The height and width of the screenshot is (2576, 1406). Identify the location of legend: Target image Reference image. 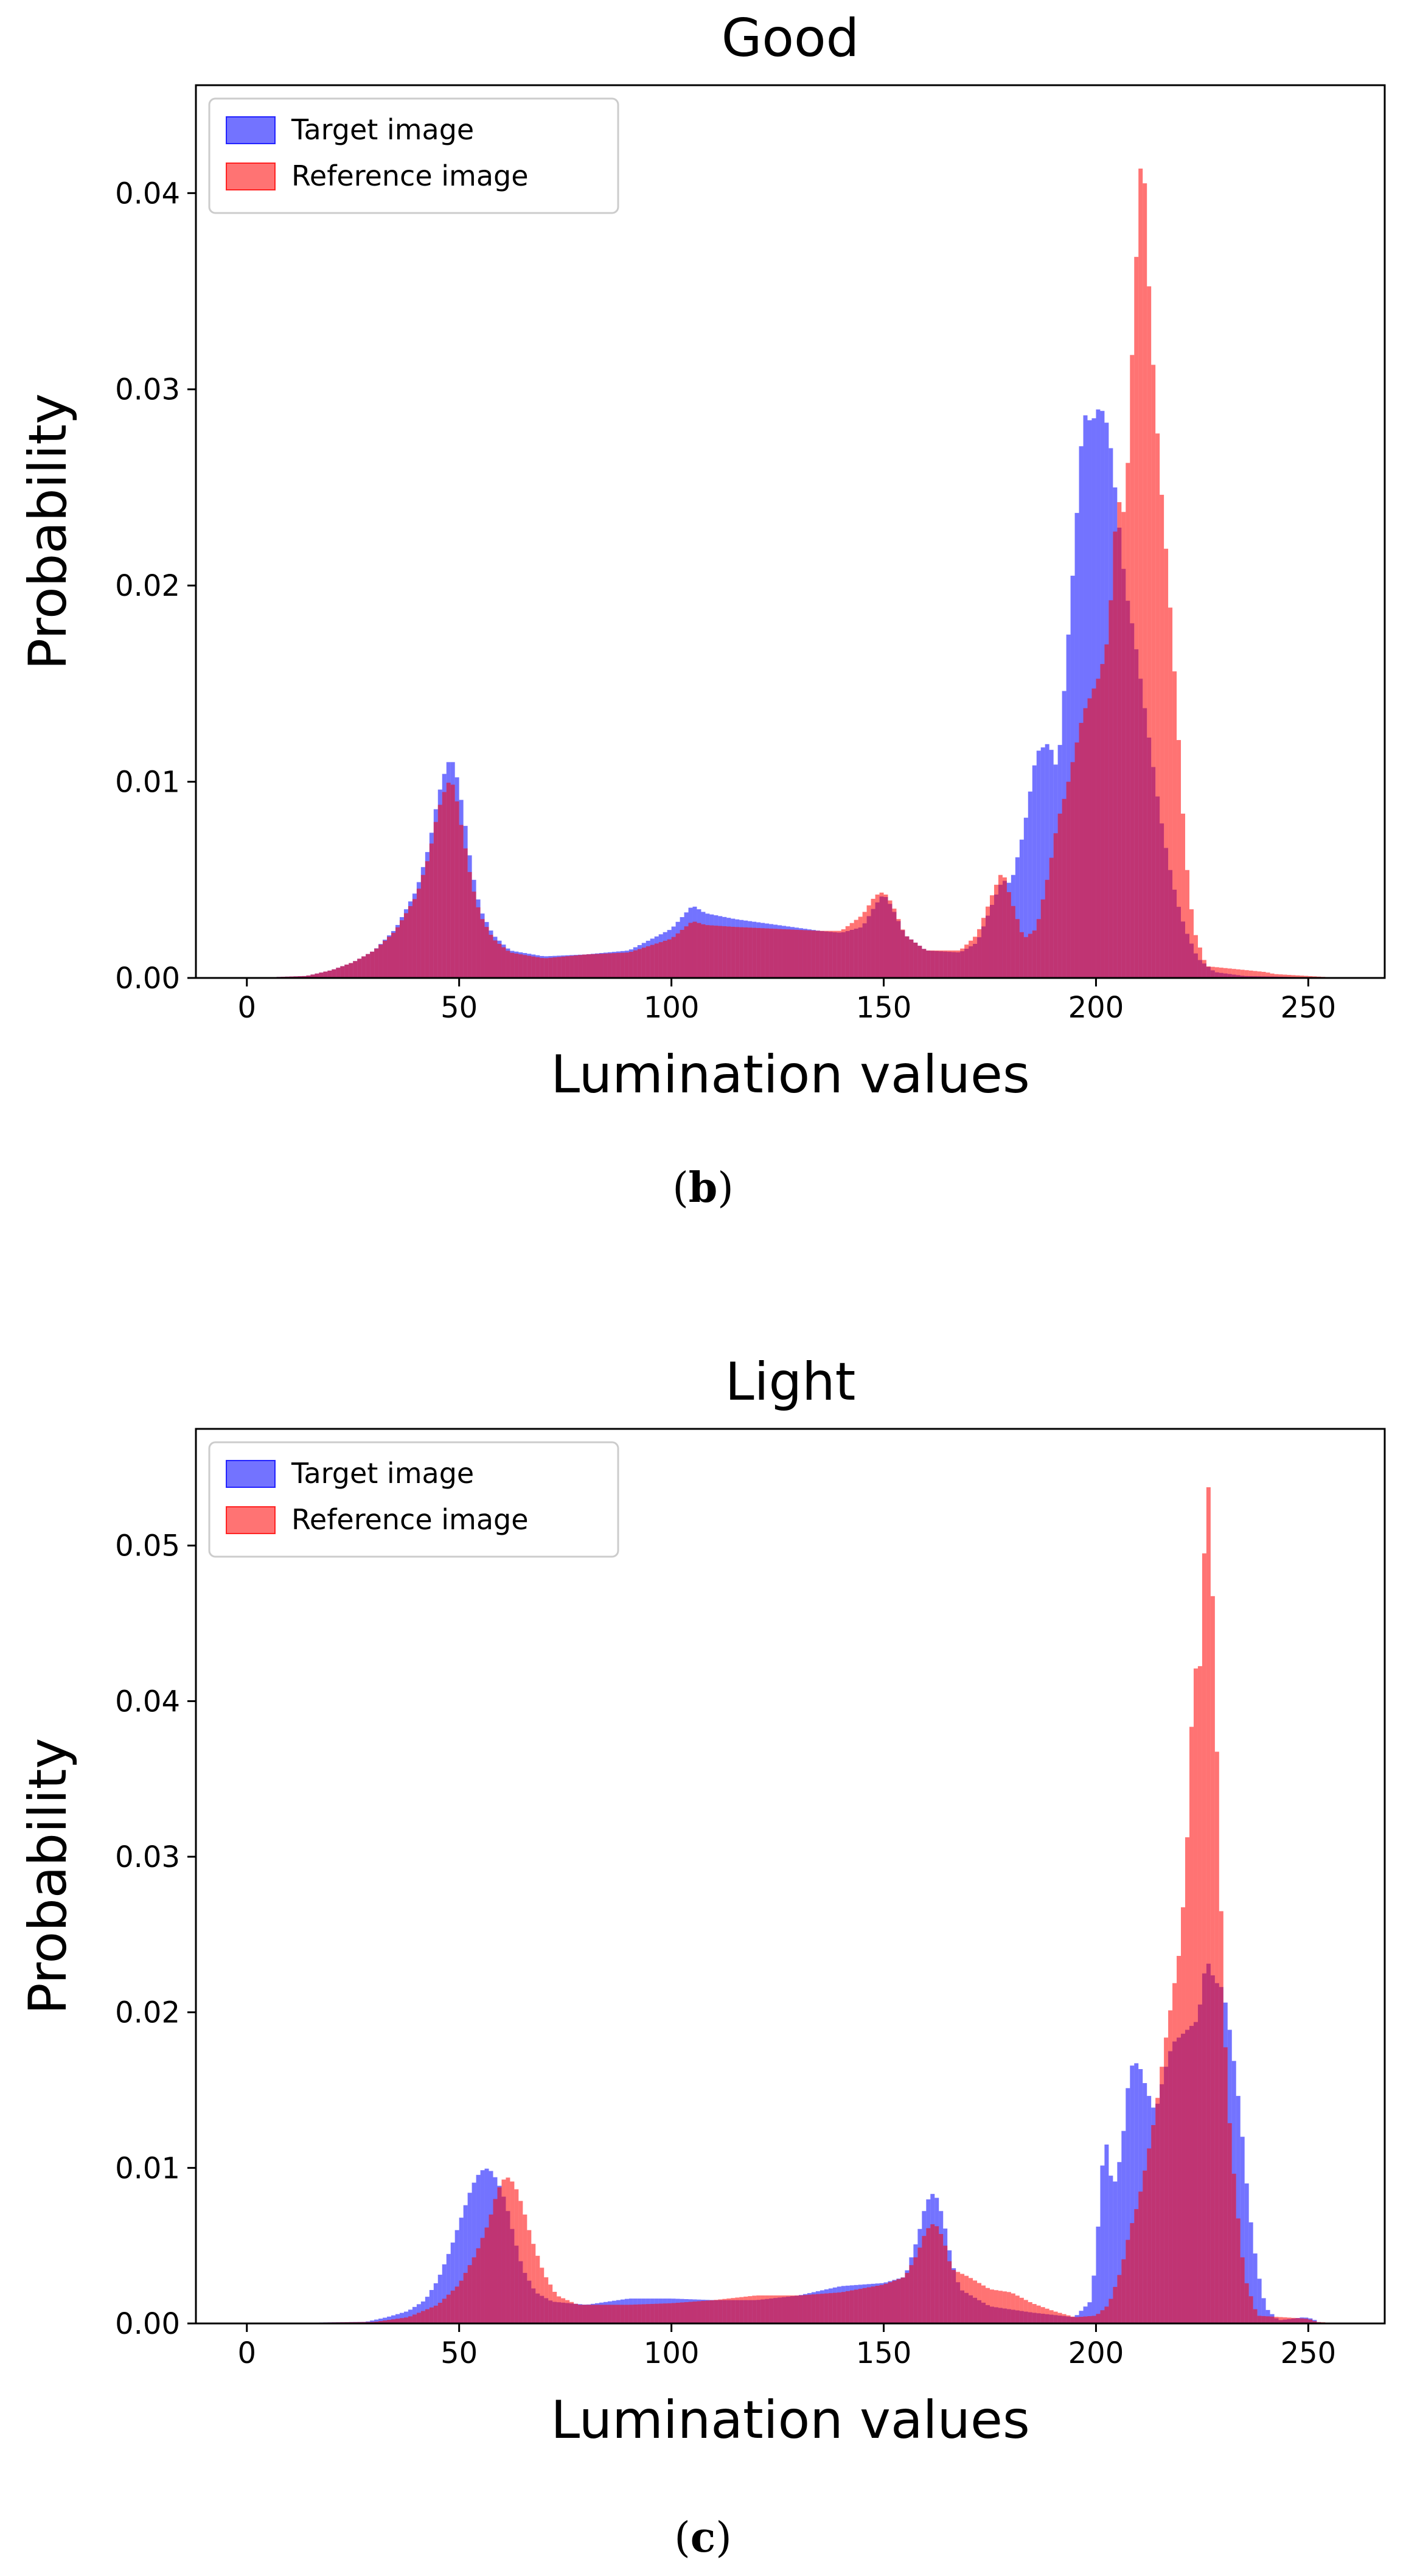
(414, 1499).